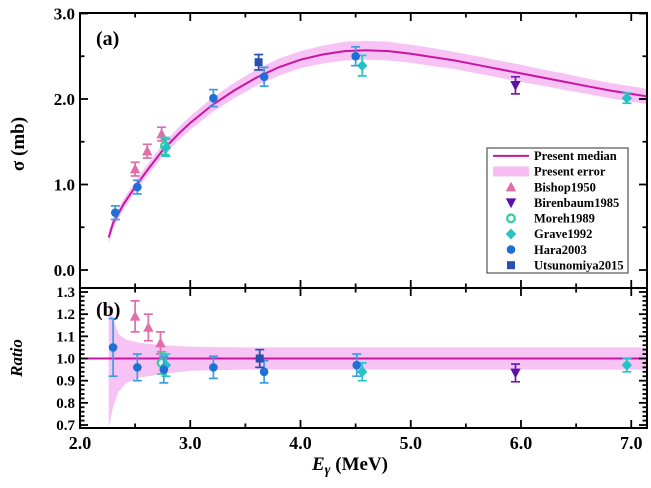 This screenshot has width=651, height=488. I want to click on svg-text: 7.0, so click(631, 443).